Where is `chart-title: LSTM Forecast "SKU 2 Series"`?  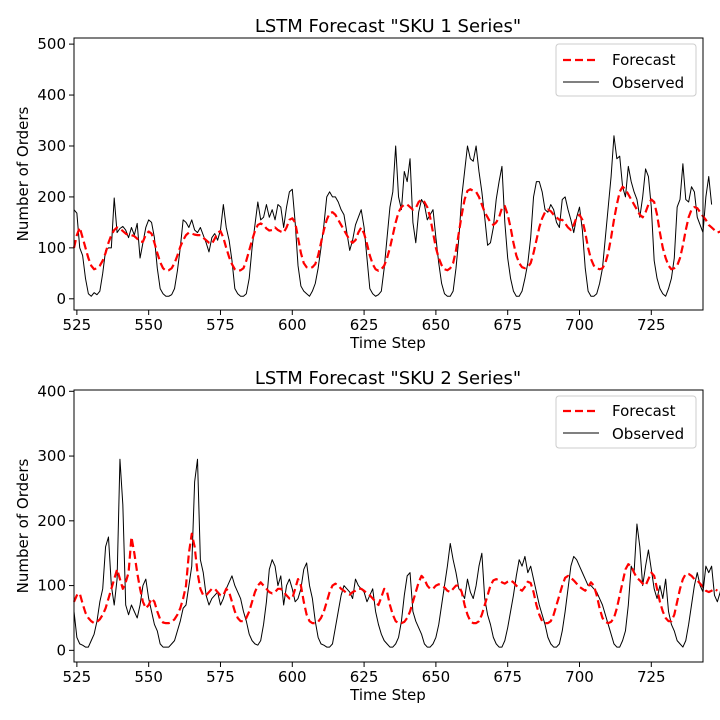
chart-title: LSTM Forecast "SKU 2 Series" is located at coordinates (388, 378).